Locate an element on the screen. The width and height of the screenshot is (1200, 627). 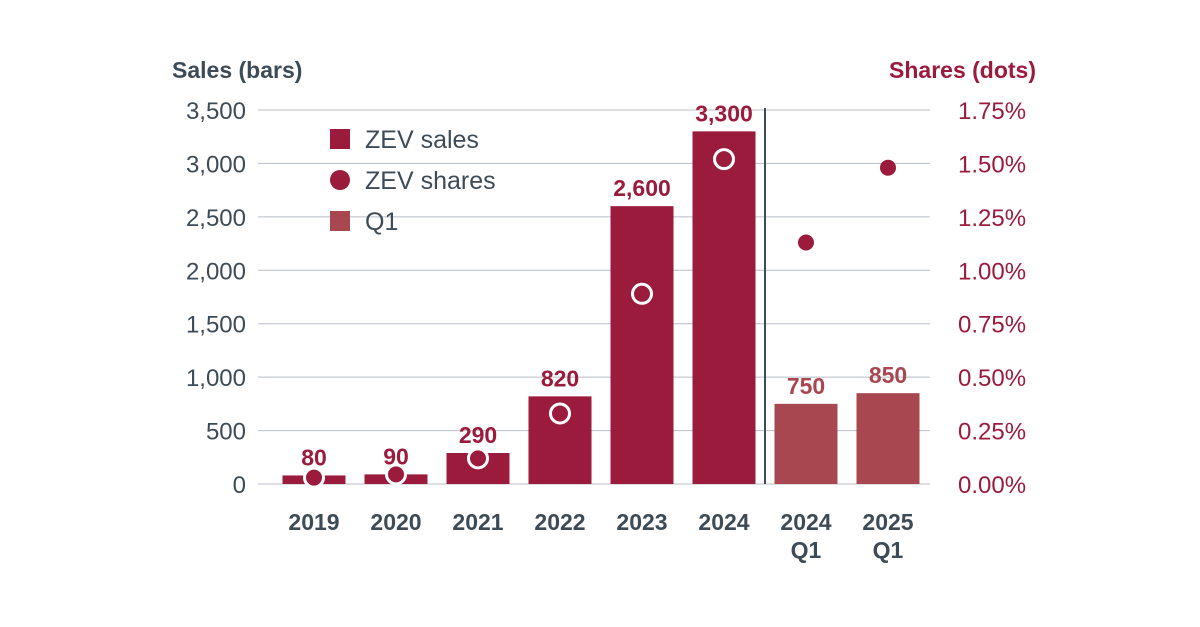
left-tick-label: 1,000 is located at coordinates (216, 378).